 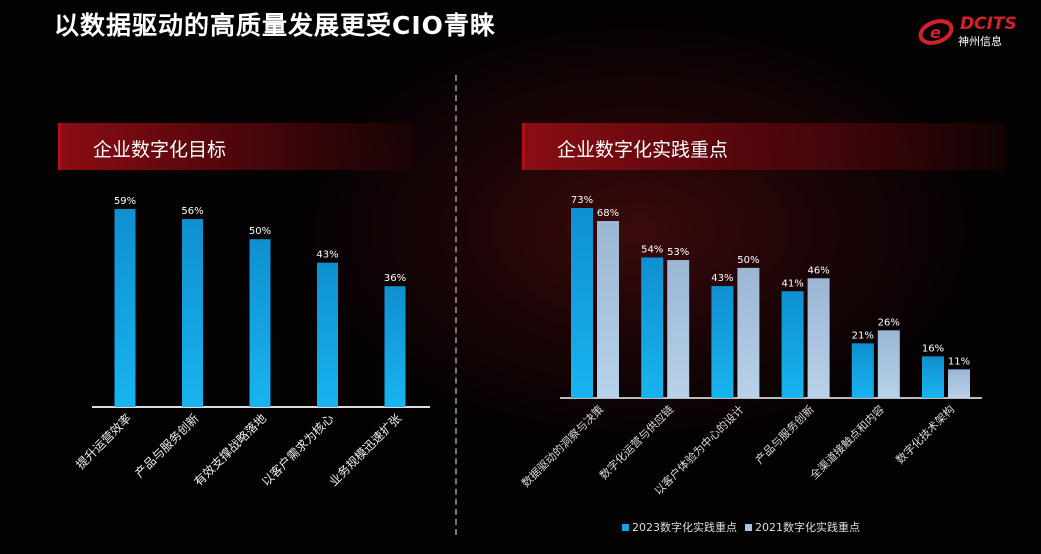 What do you see at coordinates (275, 25) in the screenshot?
I see `page-title: 以数据驱动的高质量发展更受CIO青睐` at bounding box center [275, 25].